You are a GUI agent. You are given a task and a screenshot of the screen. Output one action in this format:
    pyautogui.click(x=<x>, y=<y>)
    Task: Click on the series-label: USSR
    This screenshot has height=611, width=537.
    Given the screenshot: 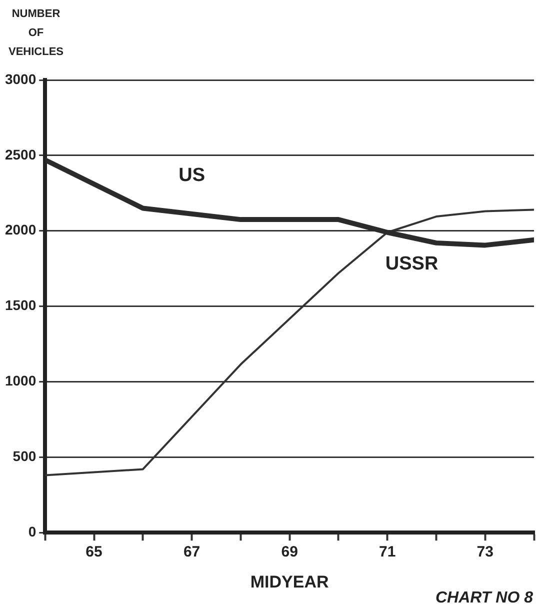 What is the action you would take?
    pyautogui.click(x=411, y=264)
    